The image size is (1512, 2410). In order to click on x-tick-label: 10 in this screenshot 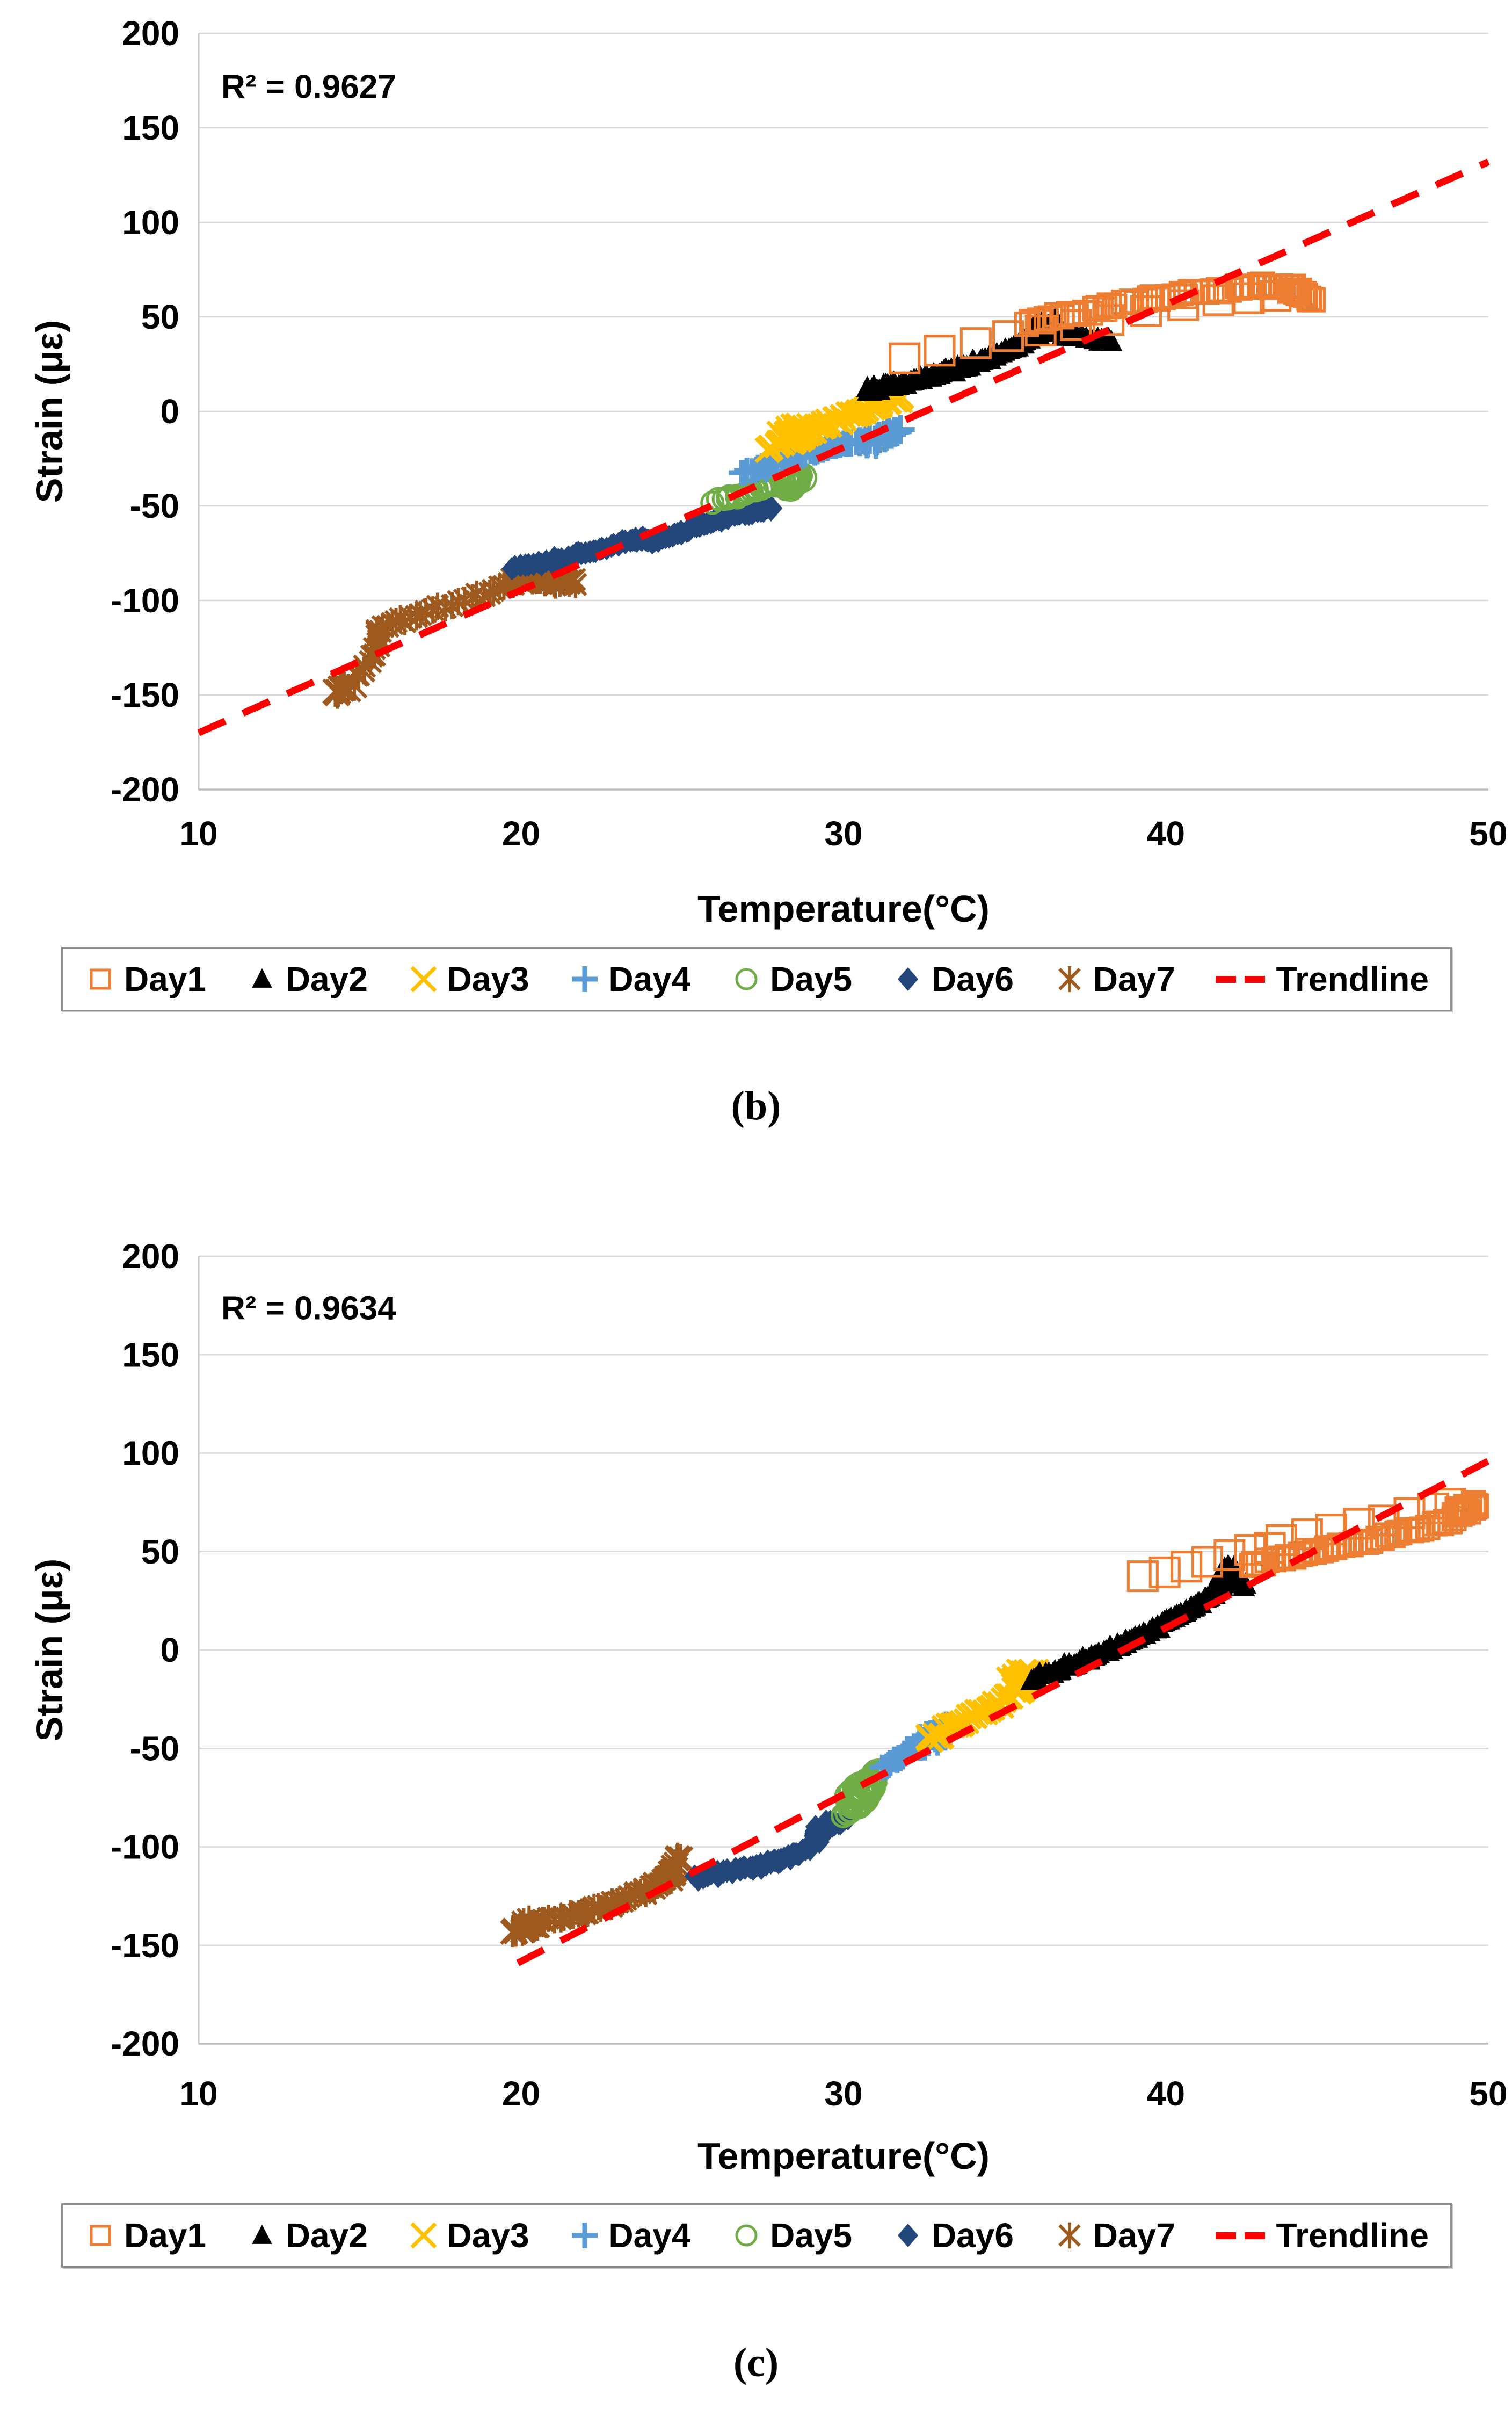, I will do `click(198, 2093)`.